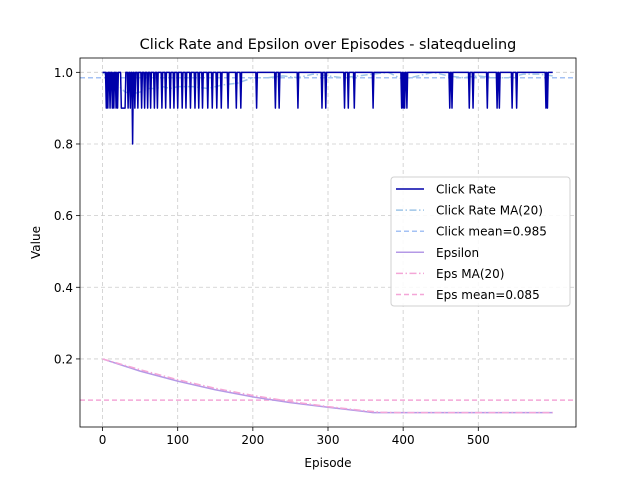 The image size is (640, 484). I want to click on x-tick-label: 0, so click(103, 440).